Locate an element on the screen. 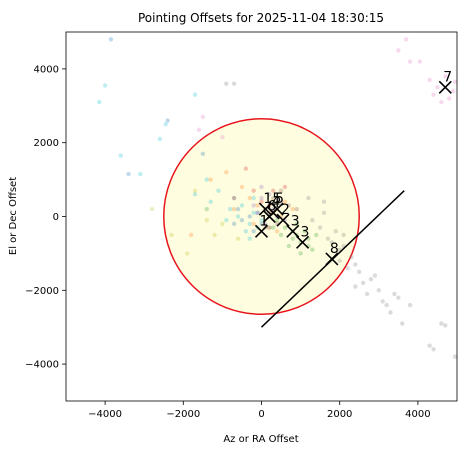 This screenshot has width=469, height=455. x-axis-label: Az or RA Offset is located at coordinates (260, 439).